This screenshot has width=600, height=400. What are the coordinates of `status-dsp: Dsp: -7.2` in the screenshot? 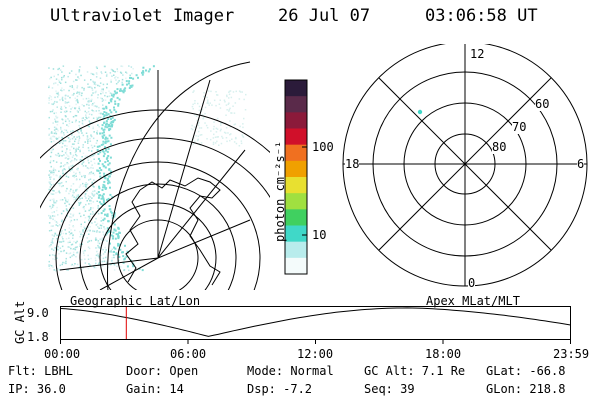 It's located at (280, 389).